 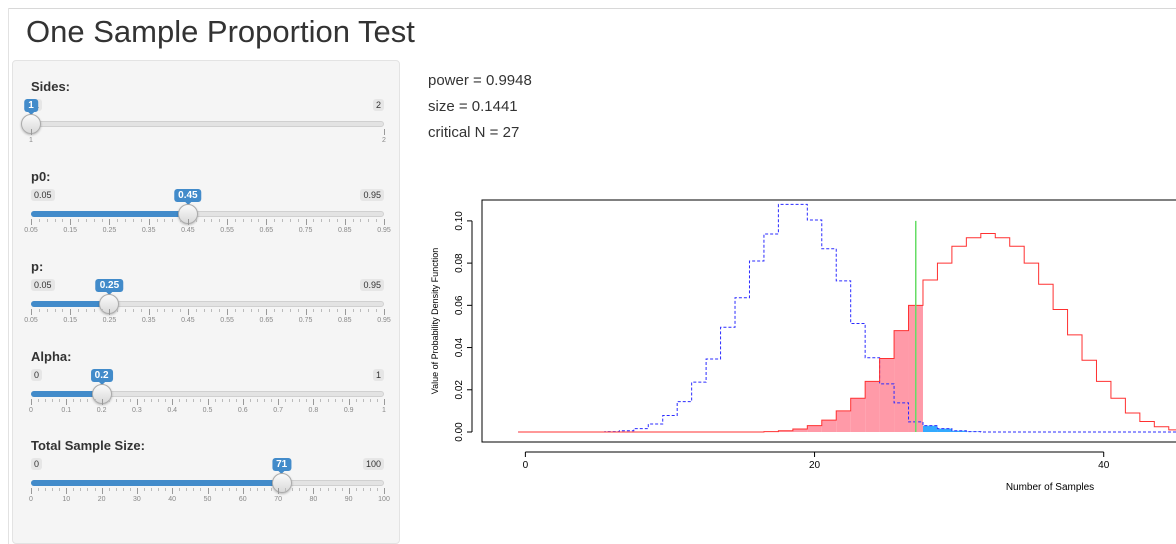 What do you see at coordinates (373, 464) in the screenshot?
I see `slider-max-label: 100` at bounding box center [373, 464].